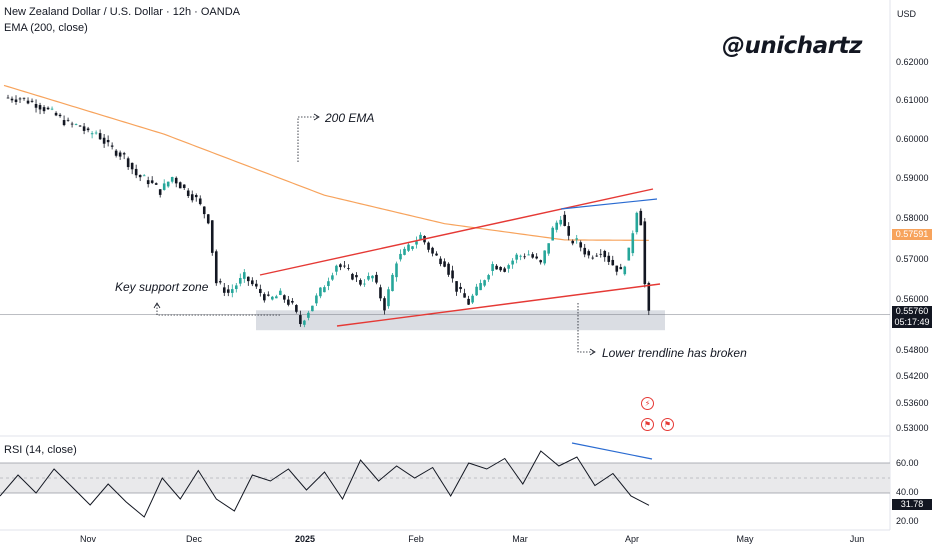 This screenshot has height=550, width=932. What do you see at coordinates (416, 539) in the screenshot?
I see `time-tick: Feb` at bounding box center [416, 539].